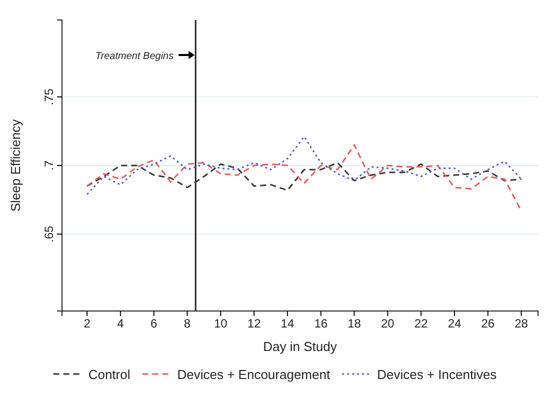  I want to click on x-tick-label: 24, so click(455, 323).